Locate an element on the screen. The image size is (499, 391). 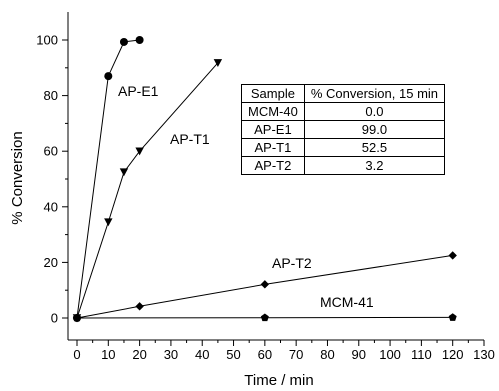
series-label-ap-e1: AP-E1 is located at coordinates (138, 91).